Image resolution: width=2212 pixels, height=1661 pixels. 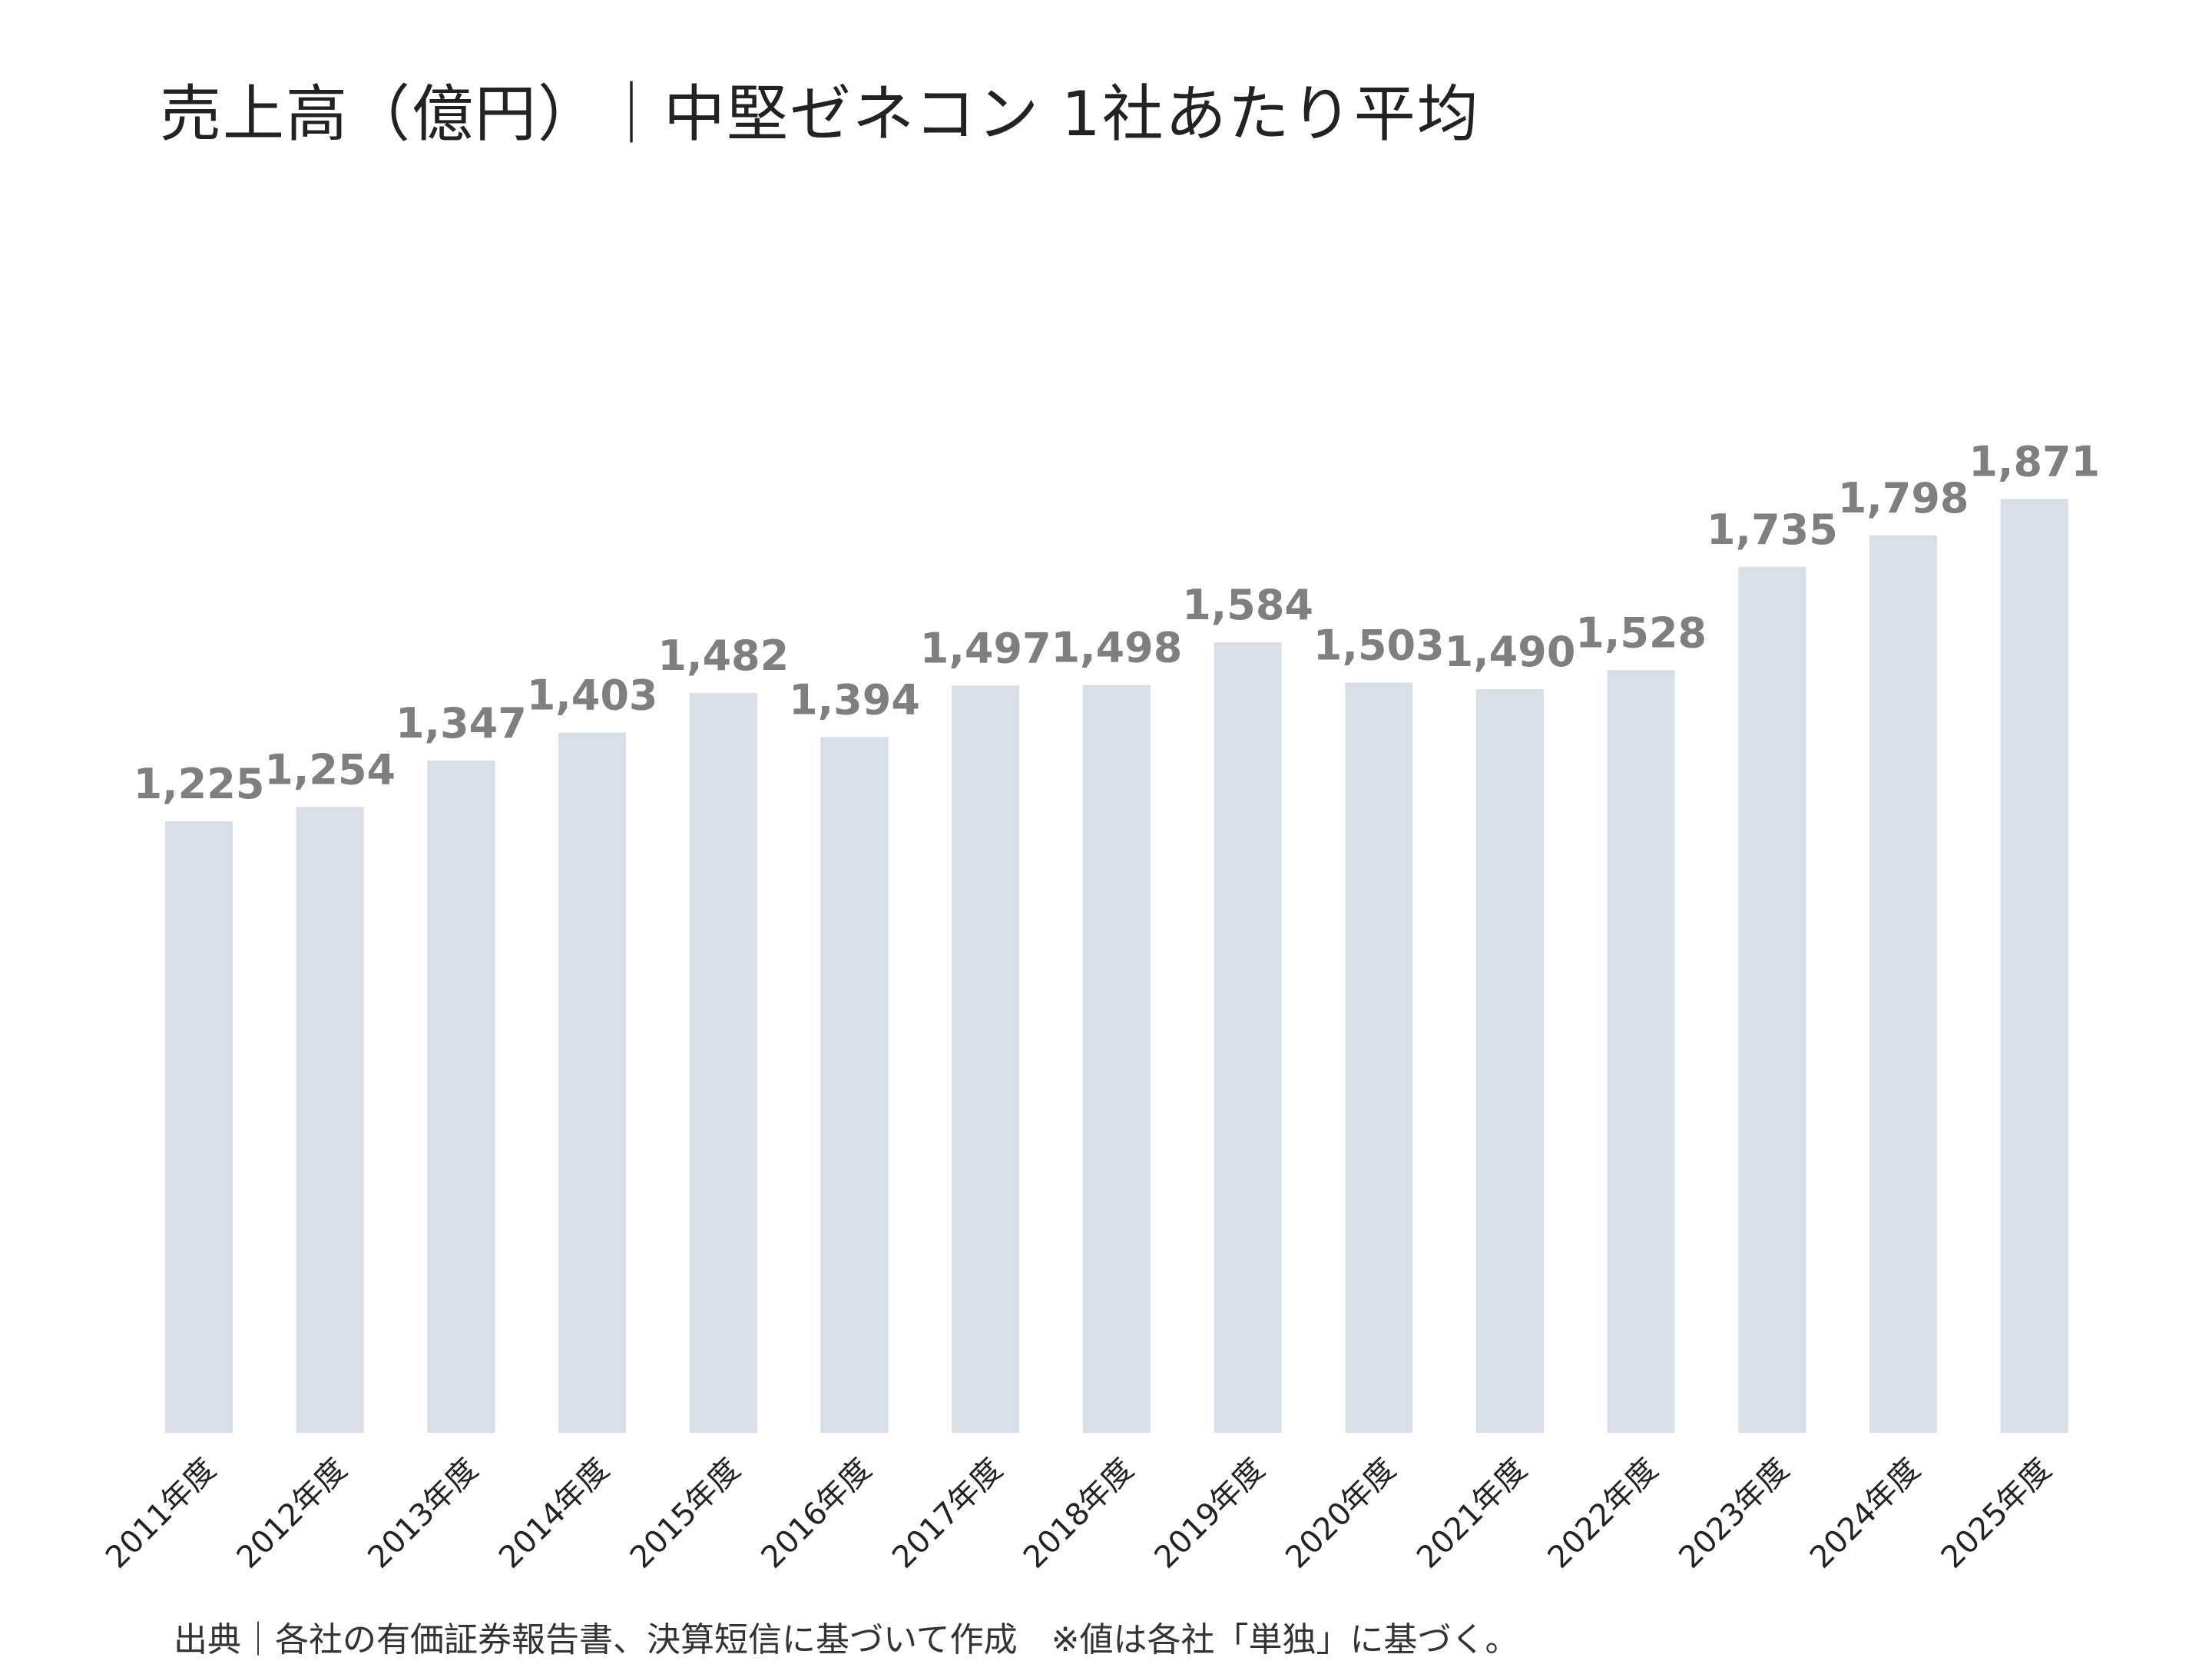 I want to click on bar-2014年度, so click(x=592, y=1082).